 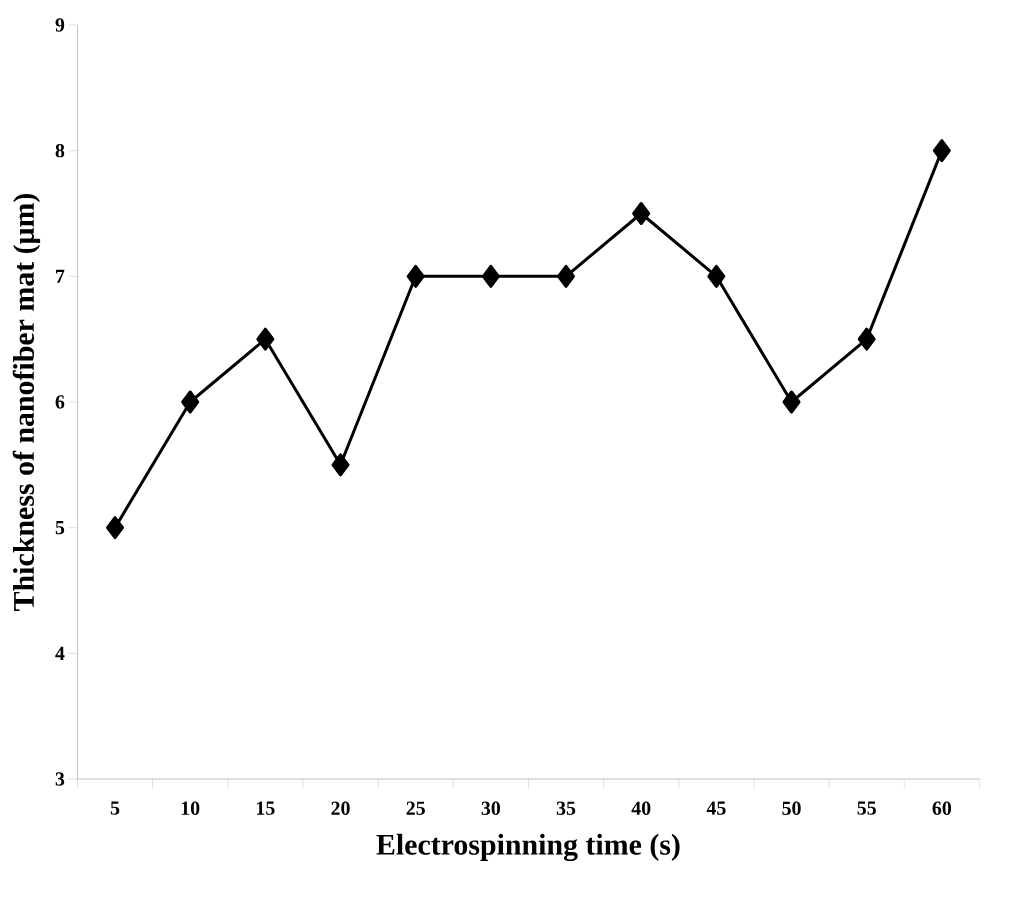 I want to click on x-tick-label: 20, so click(x=340, y=808).